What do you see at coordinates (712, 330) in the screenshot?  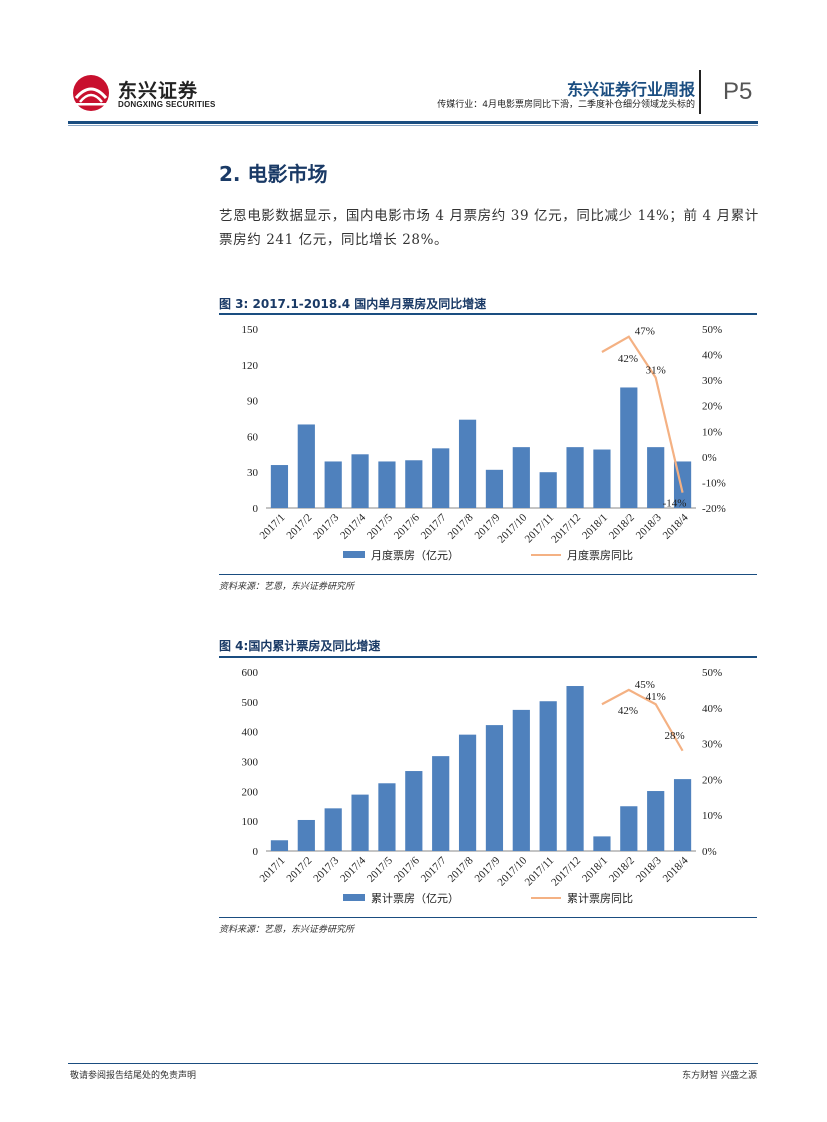 I see `y2-tick-label: 50%` at bounding box center [712, 330].